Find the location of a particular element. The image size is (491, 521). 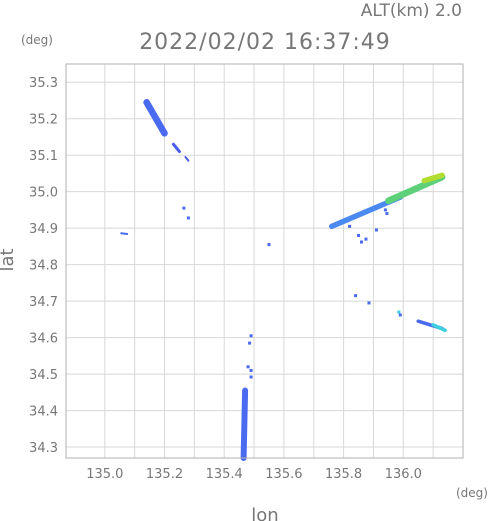

y-tick-label: 34.3 is located at coordinates (43, 448).